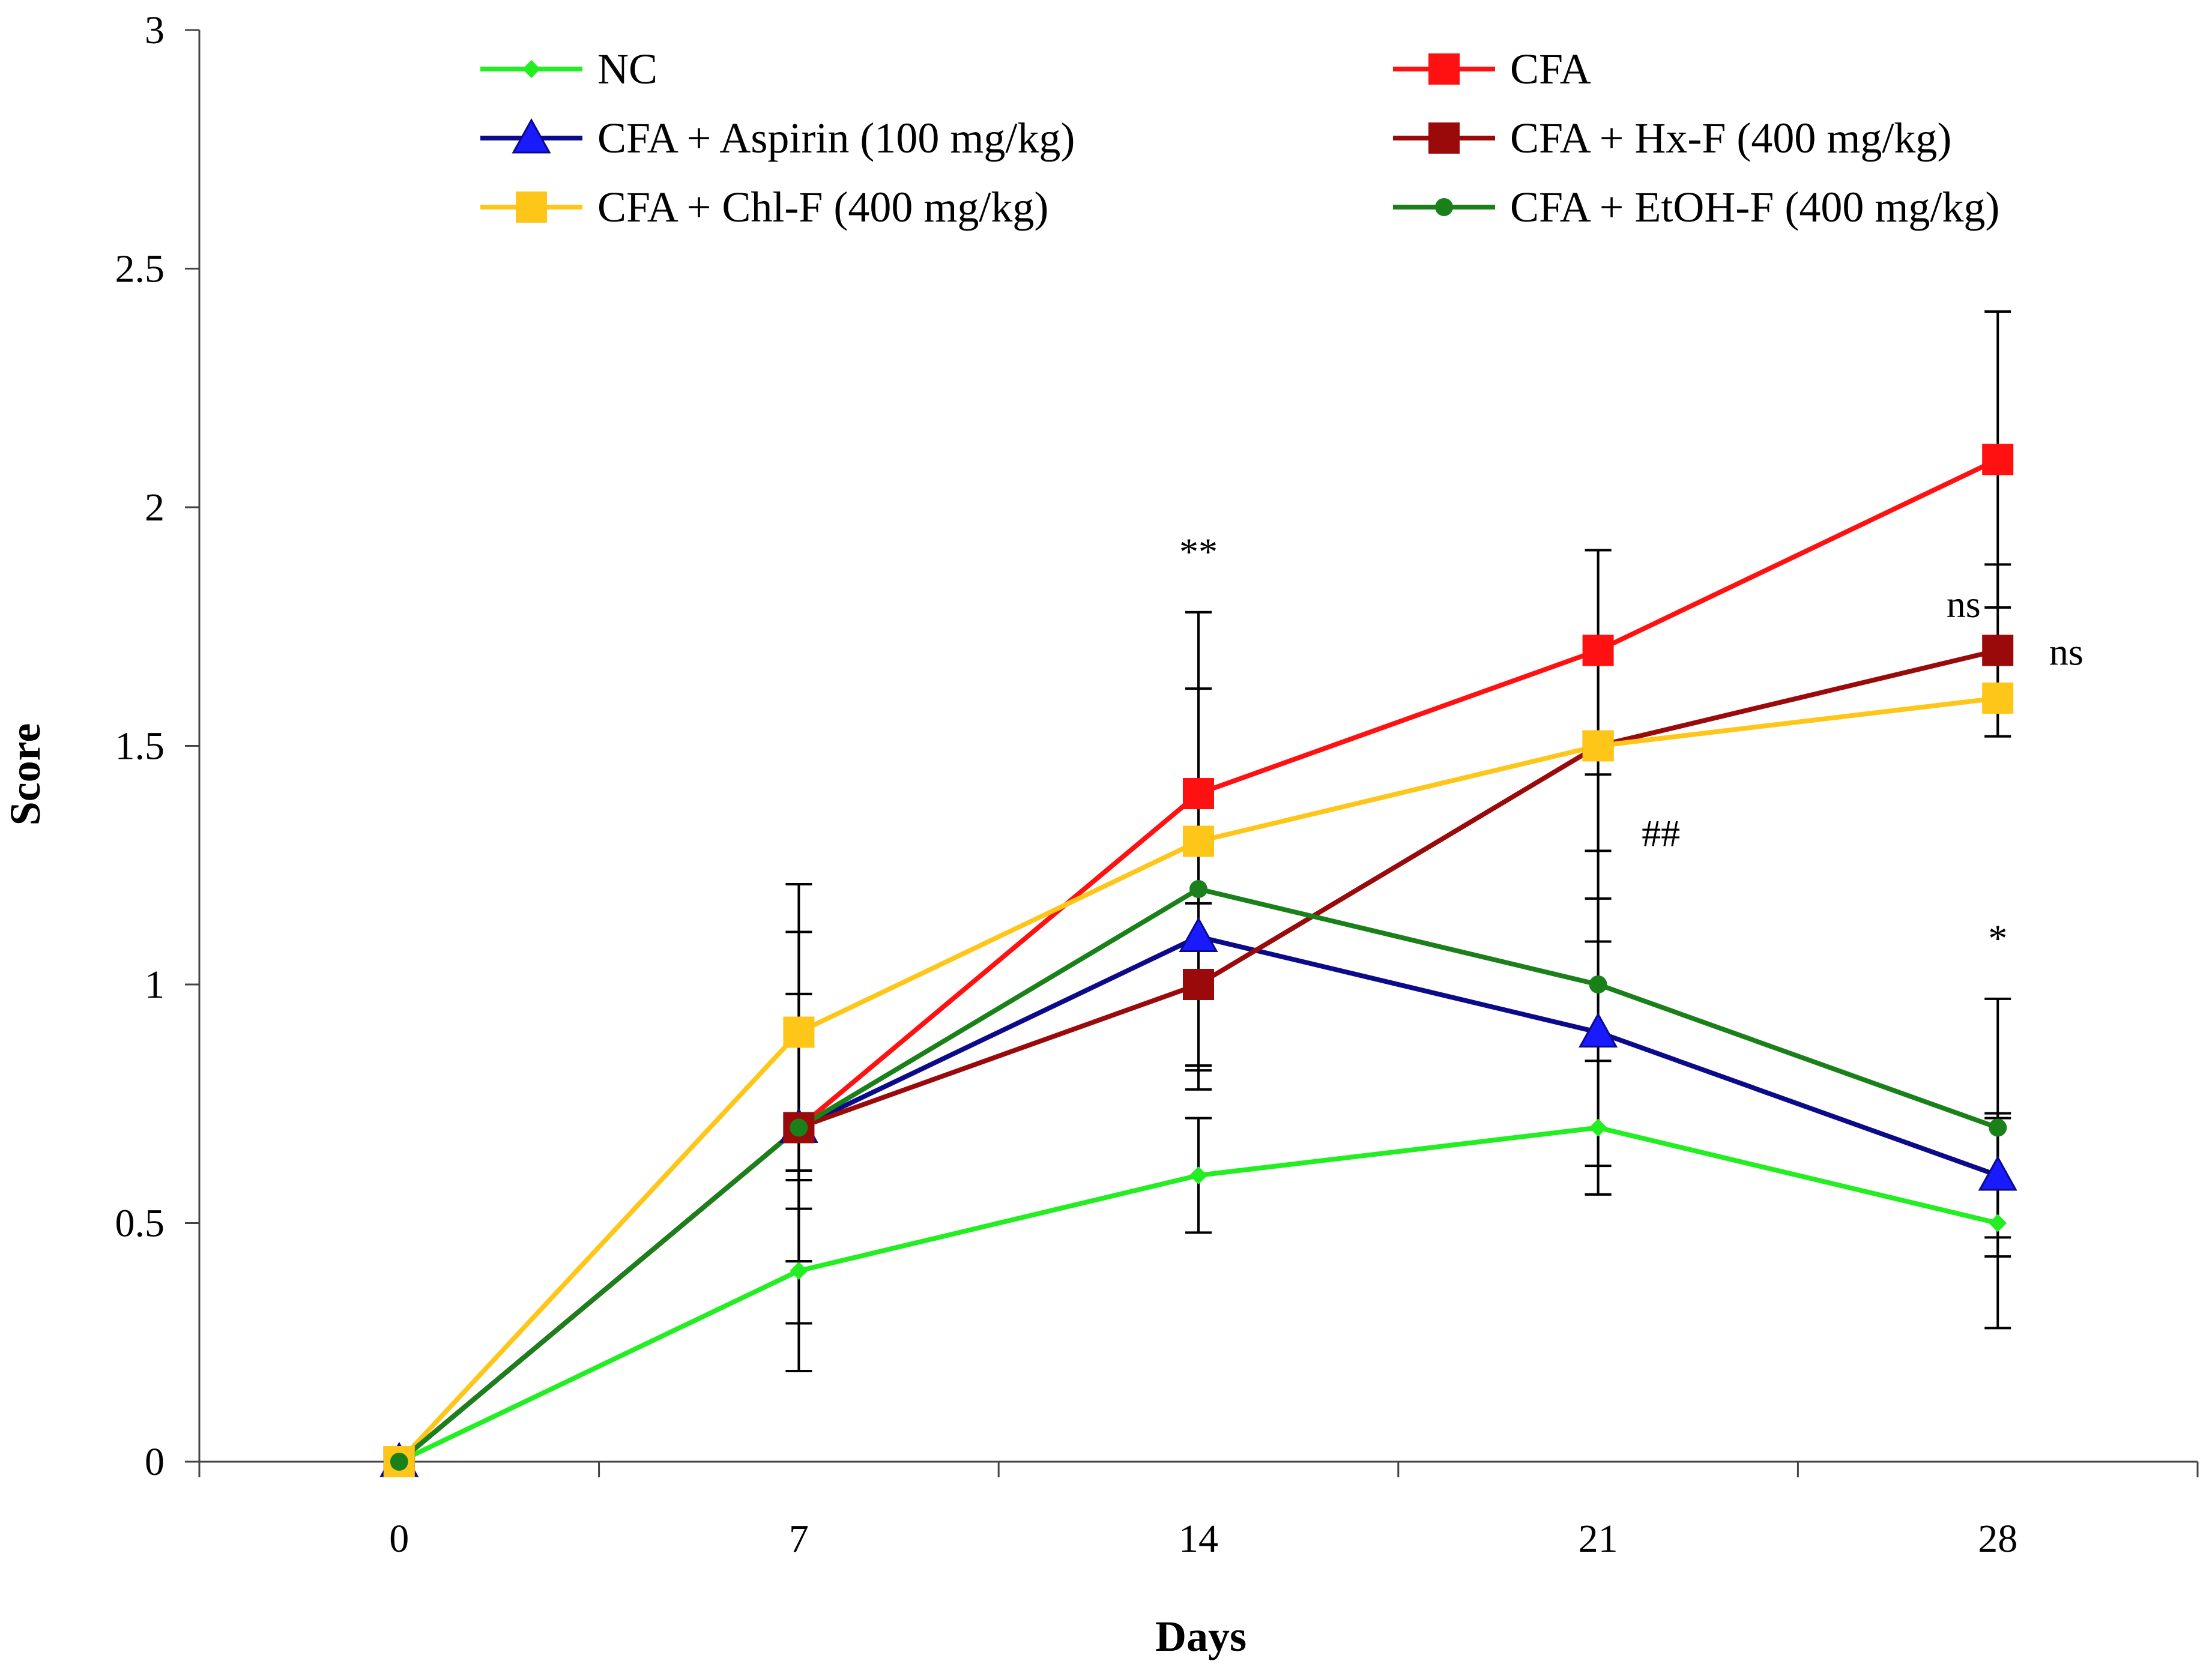 The height and width of the screenshot is (1670, 2212). Describe the element at coordinates (140, 746) in the screenshot. I see `y-tick-label: 1.5` at that location.